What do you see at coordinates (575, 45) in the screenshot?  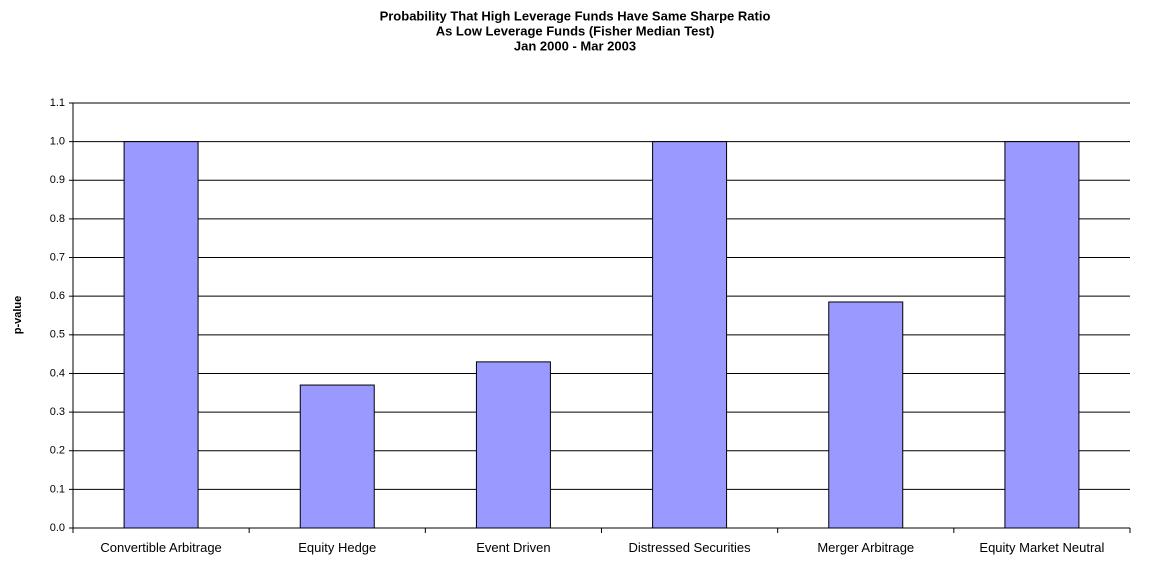 I see `chart-title: Jan 2000 - Mar 2003` at bounding box center [575, 45].